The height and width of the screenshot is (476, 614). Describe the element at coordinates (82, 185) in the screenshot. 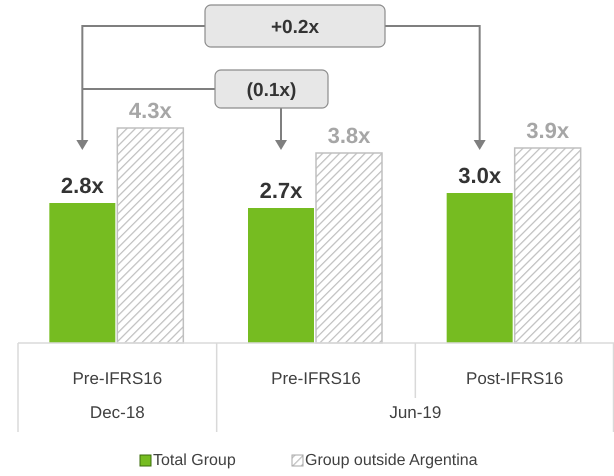

I see `data-label: 2.8x` at that location.